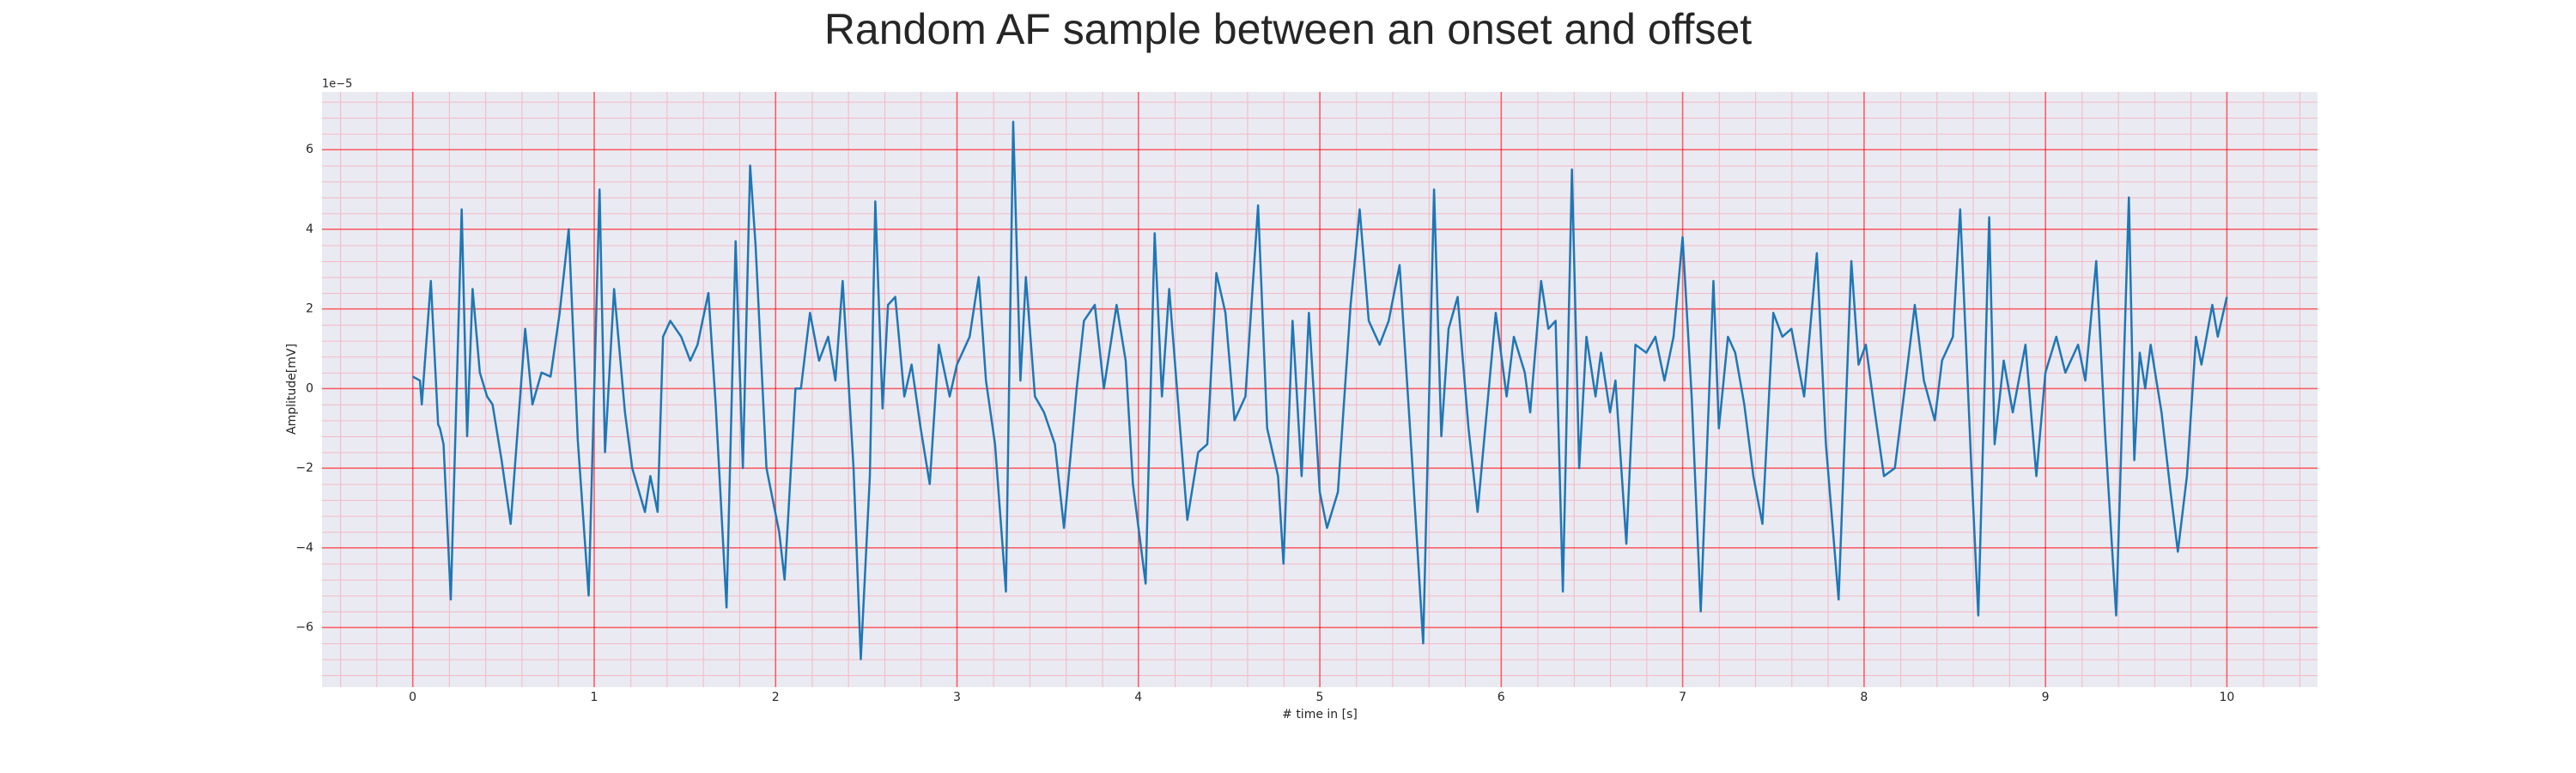  What do you see at coordinates (337, 84) in the screenshot?
I see `offset-label: 1e−5` at bounding box center [337, 84].